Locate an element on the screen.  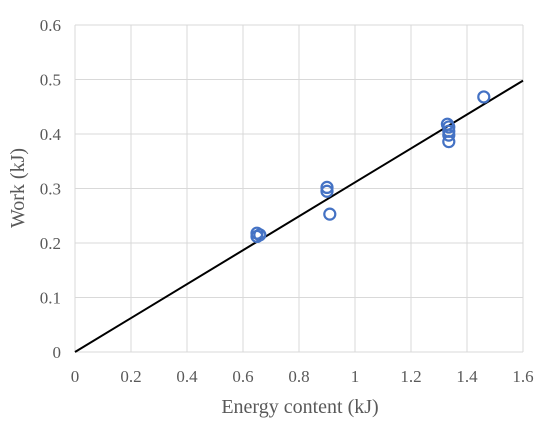
x-tick-labels: 0 0.2 0.4 0.6 0.8 1 1.2 1.4 1.6 is located at coordinates (302, 376).